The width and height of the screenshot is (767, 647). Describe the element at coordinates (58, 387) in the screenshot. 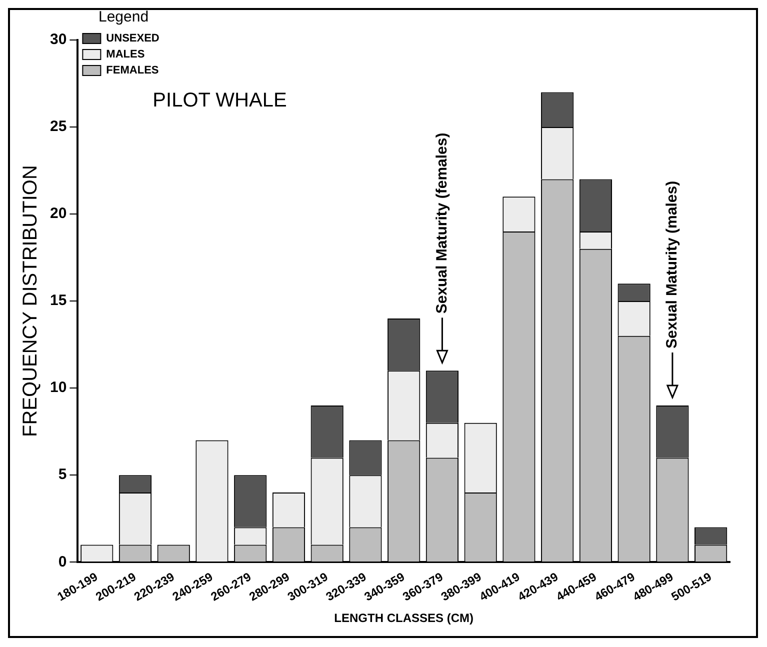

I see `y-tick-label: 10` at that location.